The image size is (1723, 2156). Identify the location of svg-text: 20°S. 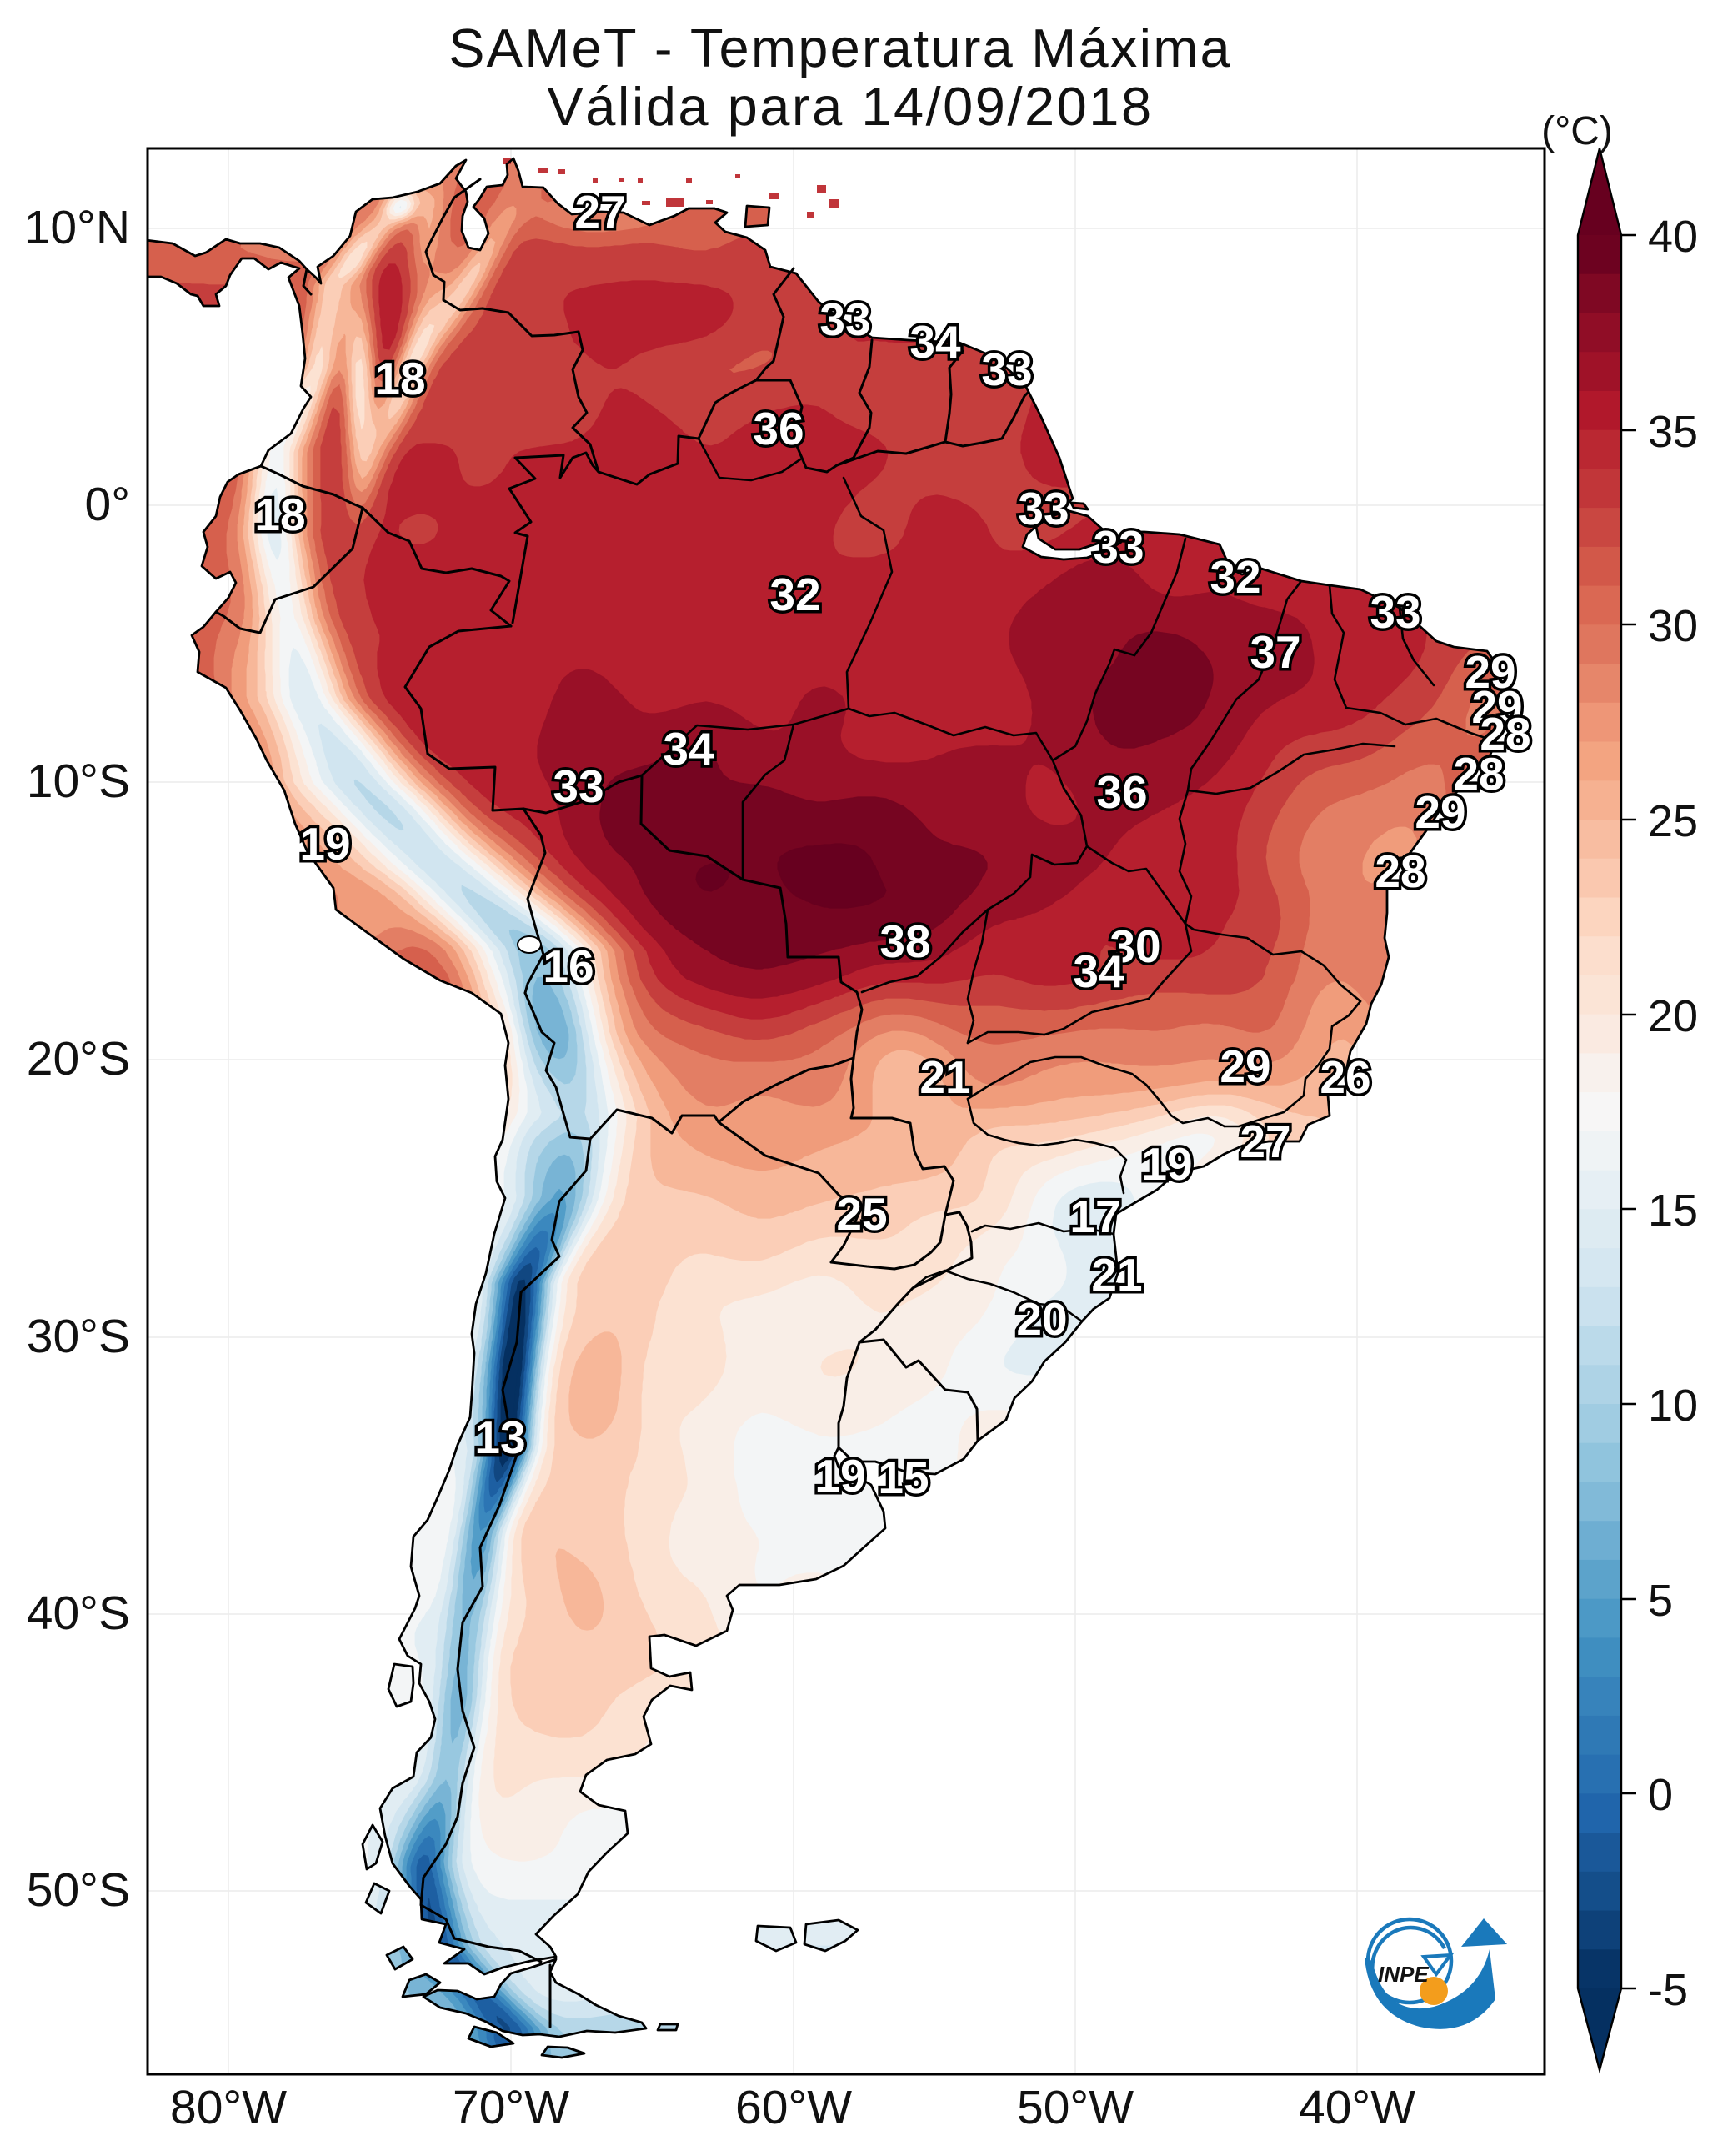
(78, 1059).